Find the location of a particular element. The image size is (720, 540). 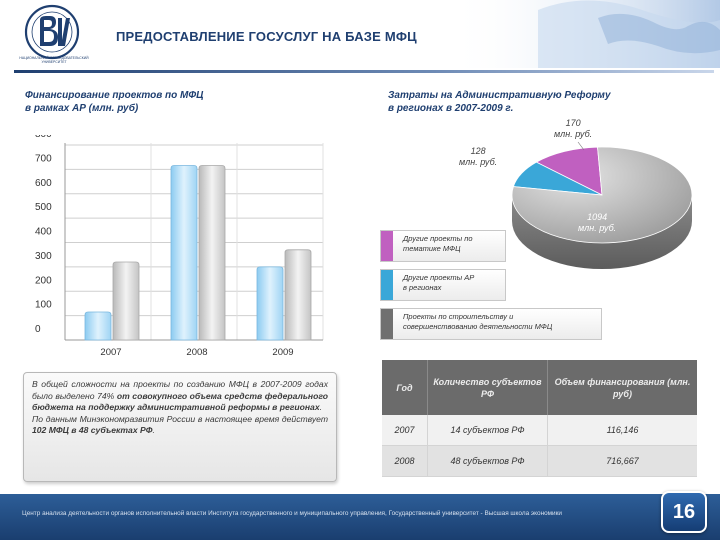

pie-label-1094-unit: млн. руб. is located at coordinates (597, 228).